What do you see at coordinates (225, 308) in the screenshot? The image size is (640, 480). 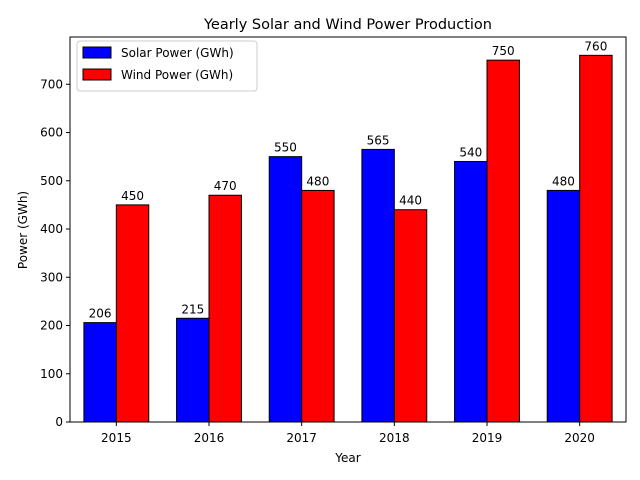 I see `bar-wind-2016` at bounding box center [225, 308].